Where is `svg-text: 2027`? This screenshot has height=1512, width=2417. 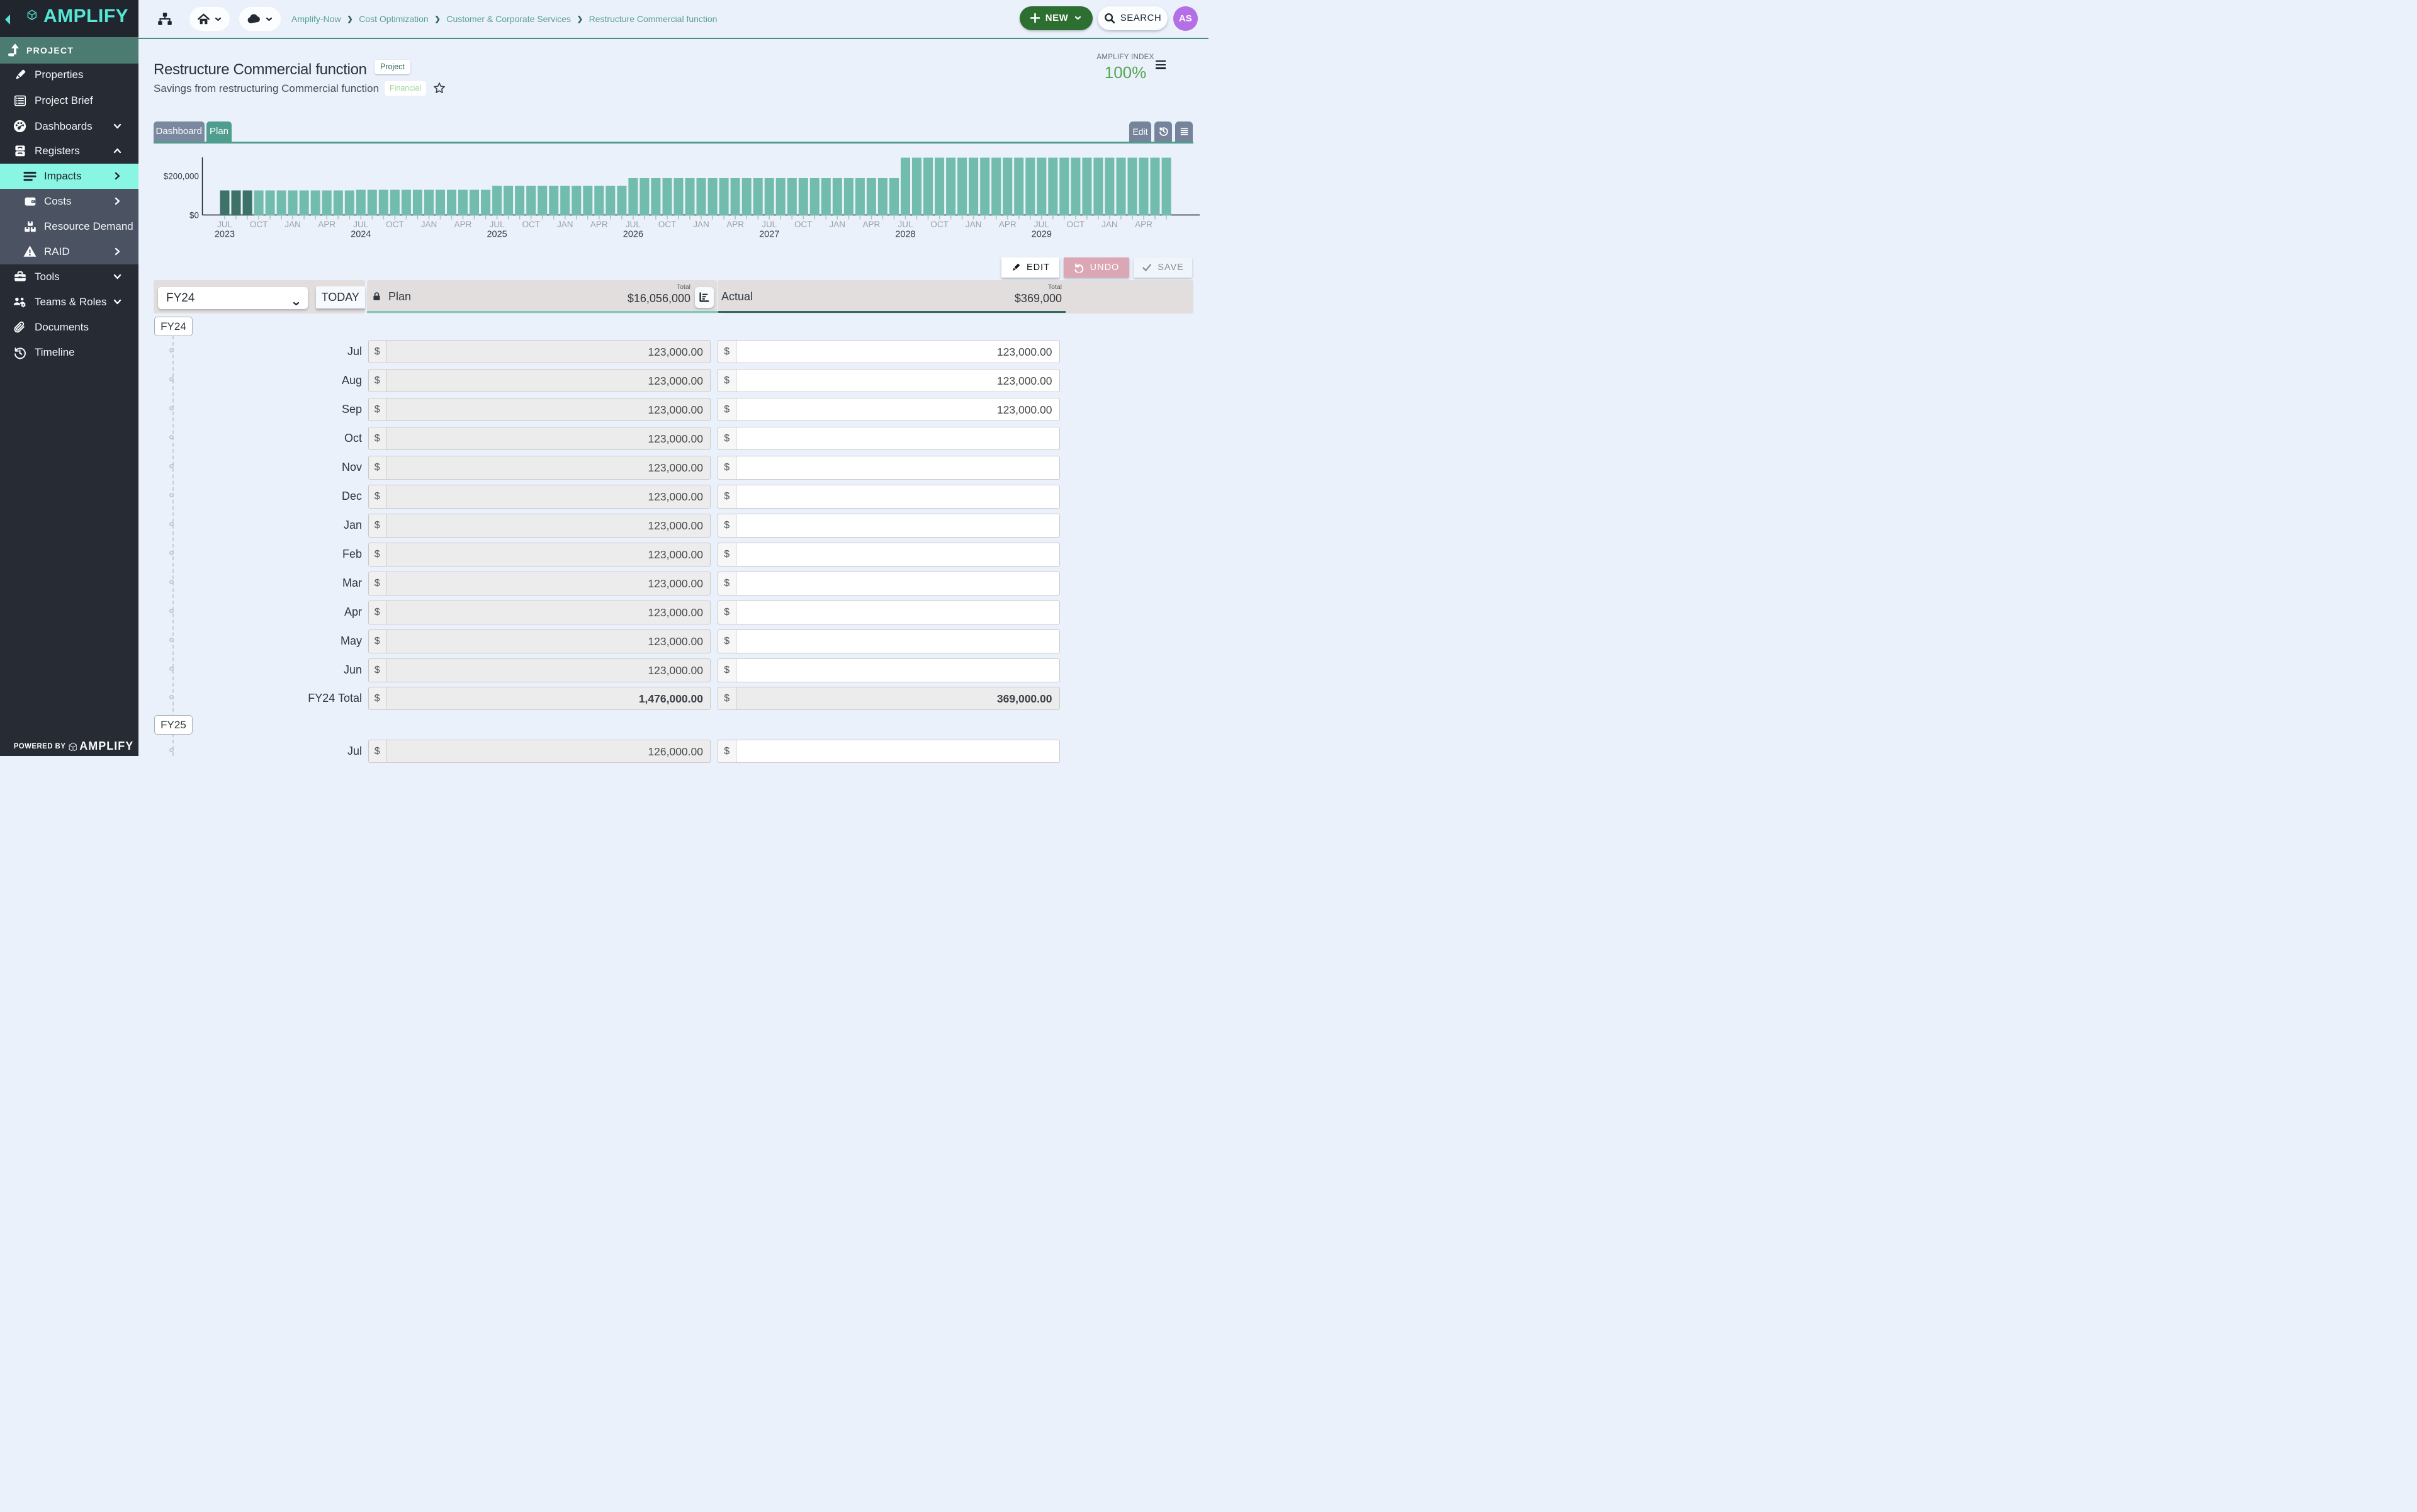
svg-text: 2027 is located at coordinates (769, 235).